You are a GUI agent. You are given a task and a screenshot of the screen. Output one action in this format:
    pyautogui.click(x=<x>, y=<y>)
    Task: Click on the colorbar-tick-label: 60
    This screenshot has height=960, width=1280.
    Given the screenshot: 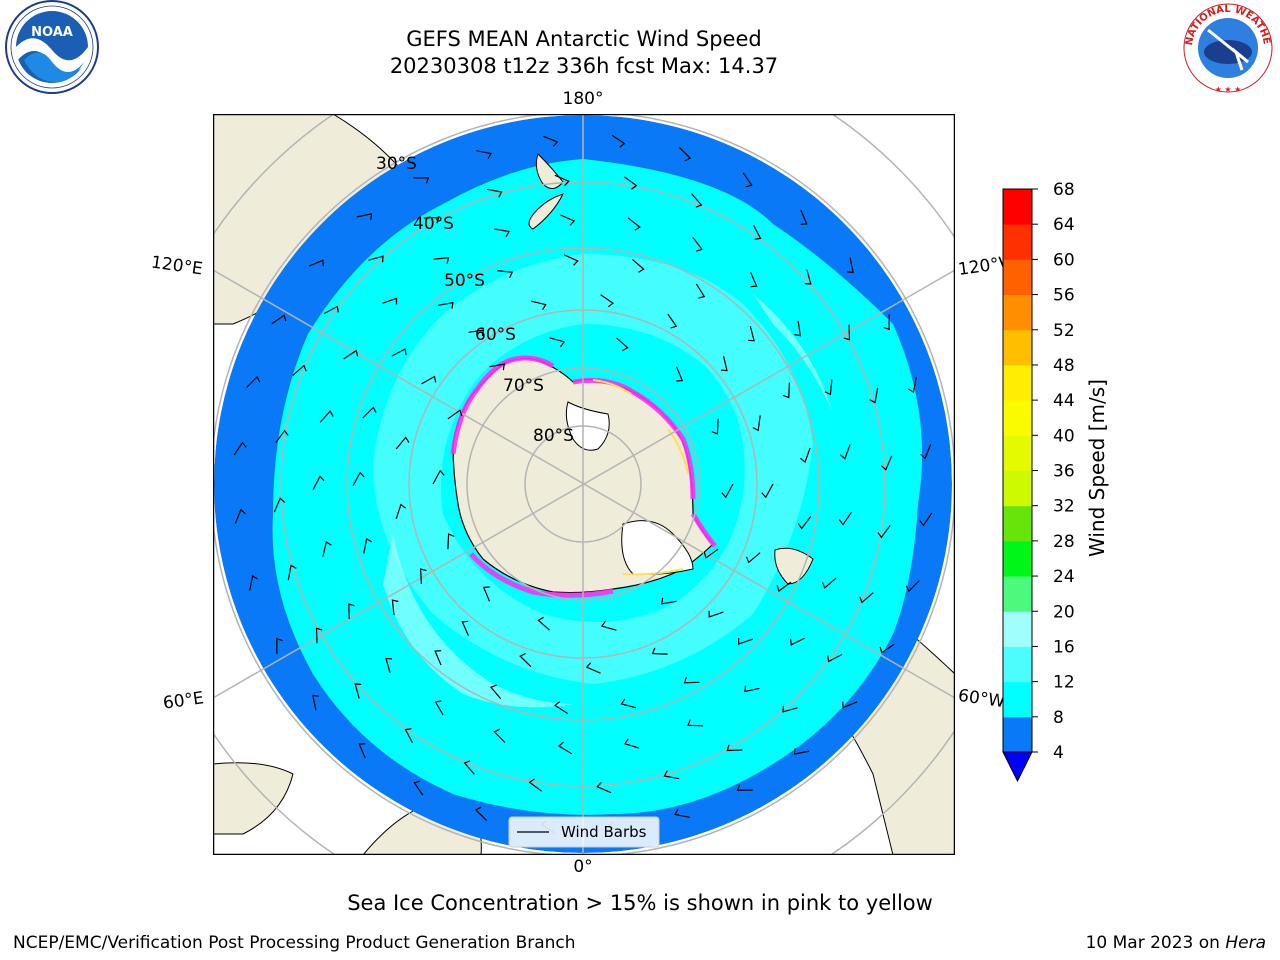 What is the action you would take?
    pyautogui.click(x=1064, y=260)
    